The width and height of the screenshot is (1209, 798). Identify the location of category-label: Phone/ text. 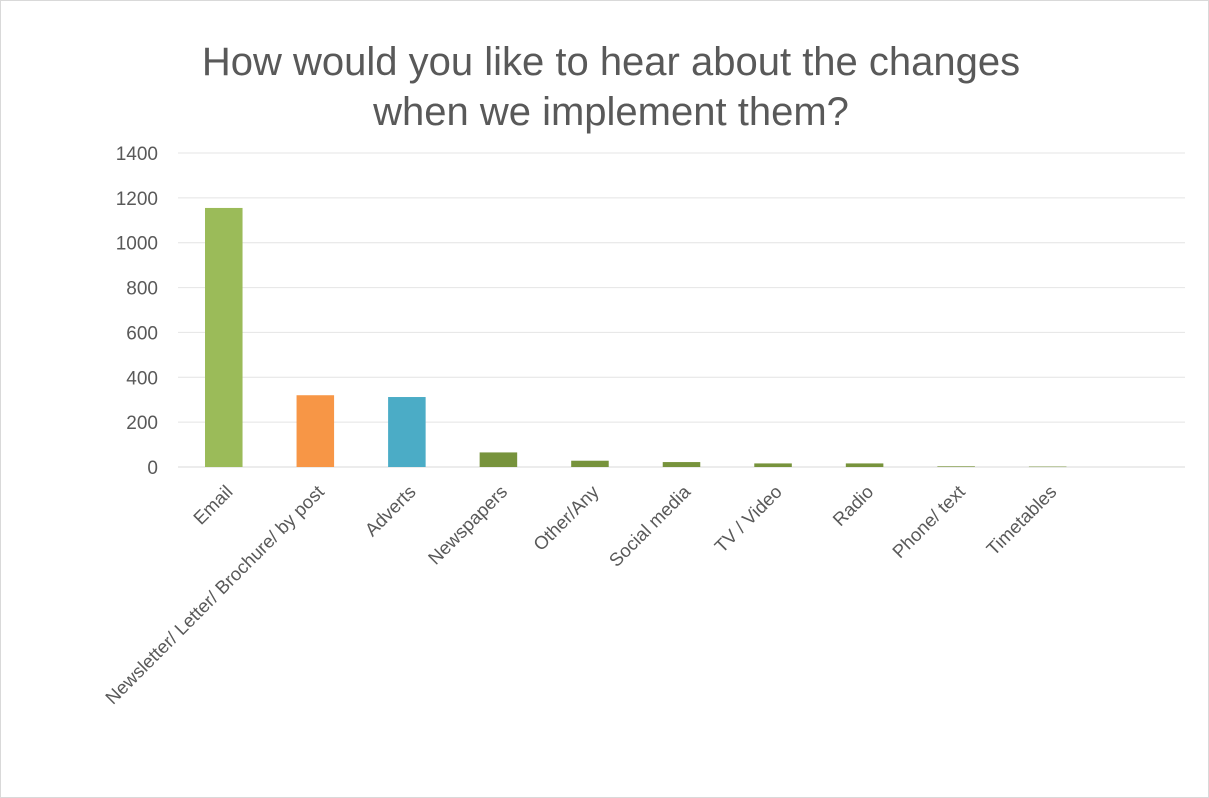
(928, 521).